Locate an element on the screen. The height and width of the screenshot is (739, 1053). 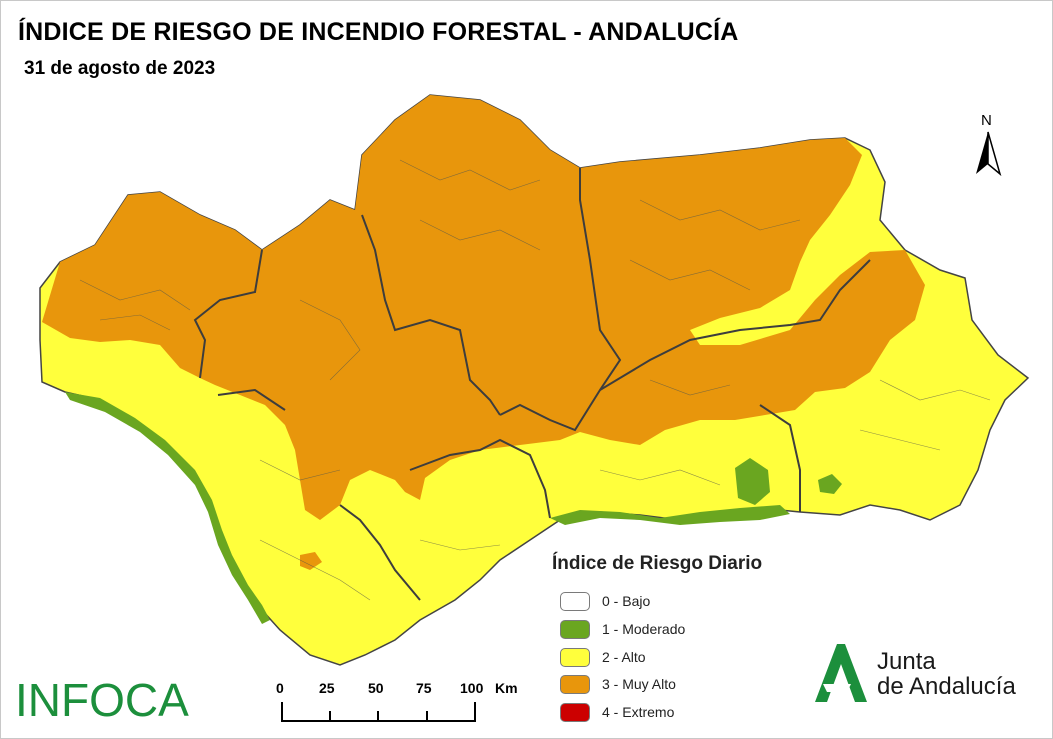
region-moderado-huelva-coast is located at coordinates (167, 508).